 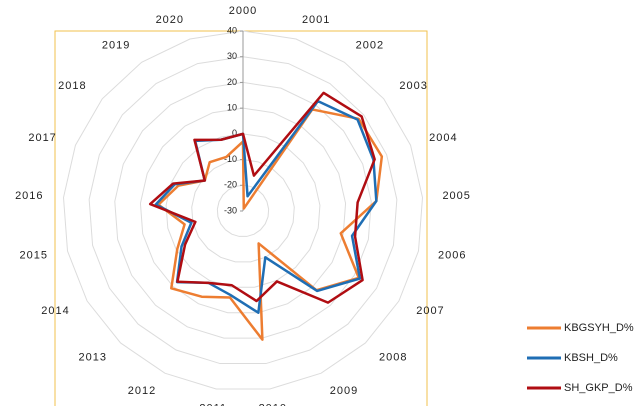 What do you see at coordinates (213, 404) in the screenshot?
I see `category-label: 2011` at bounding box center [213, 404].